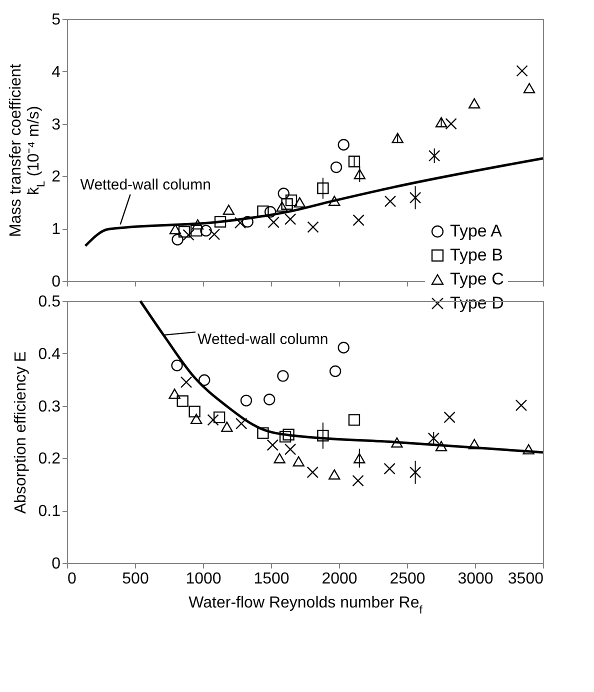  I want to click on x-tick-label: 500, so click(135, 579).